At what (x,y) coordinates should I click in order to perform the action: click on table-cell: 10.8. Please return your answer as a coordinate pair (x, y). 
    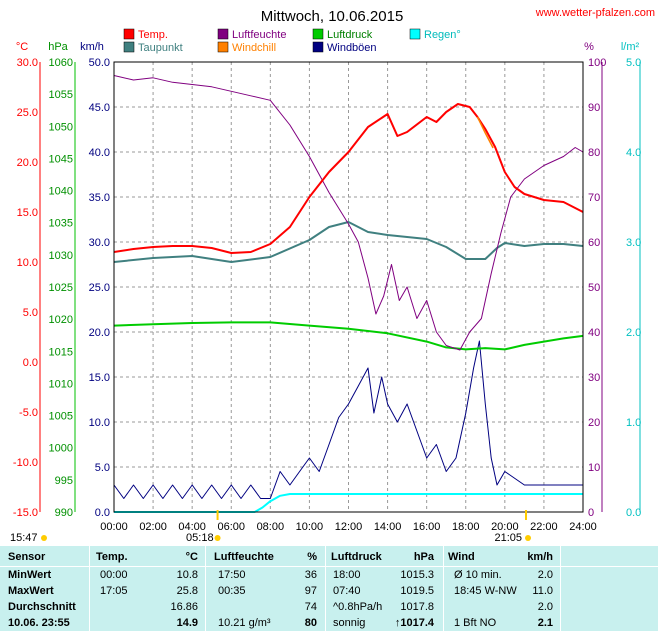
    Looking at the image, I should click on (187, 575).